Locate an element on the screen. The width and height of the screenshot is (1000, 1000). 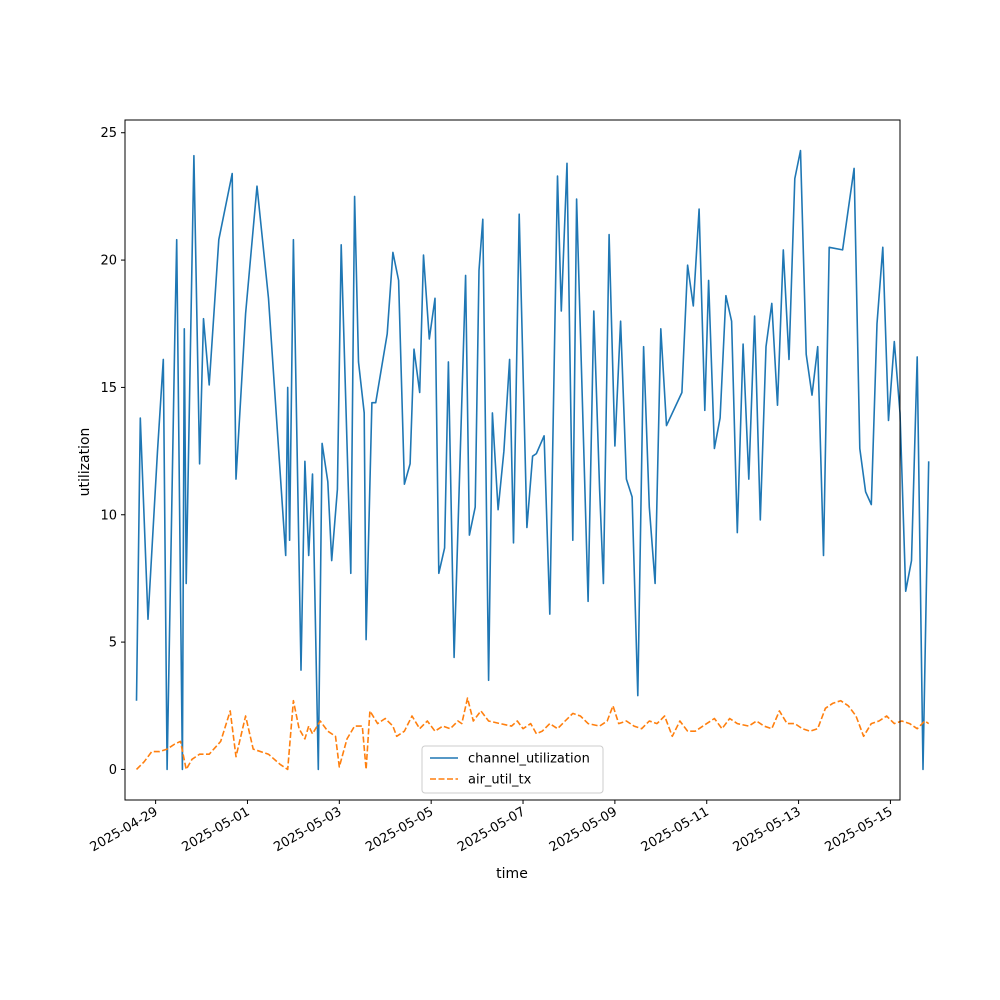
x-axis-label: time is located at coordinates (512, 874).